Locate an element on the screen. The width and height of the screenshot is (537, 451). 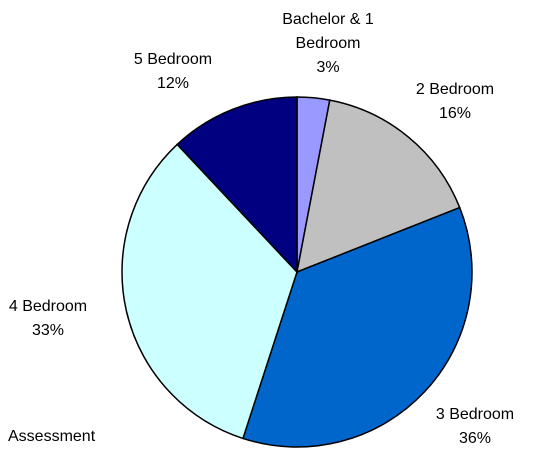
value-label: 36% is located at coordinates (475, 438).